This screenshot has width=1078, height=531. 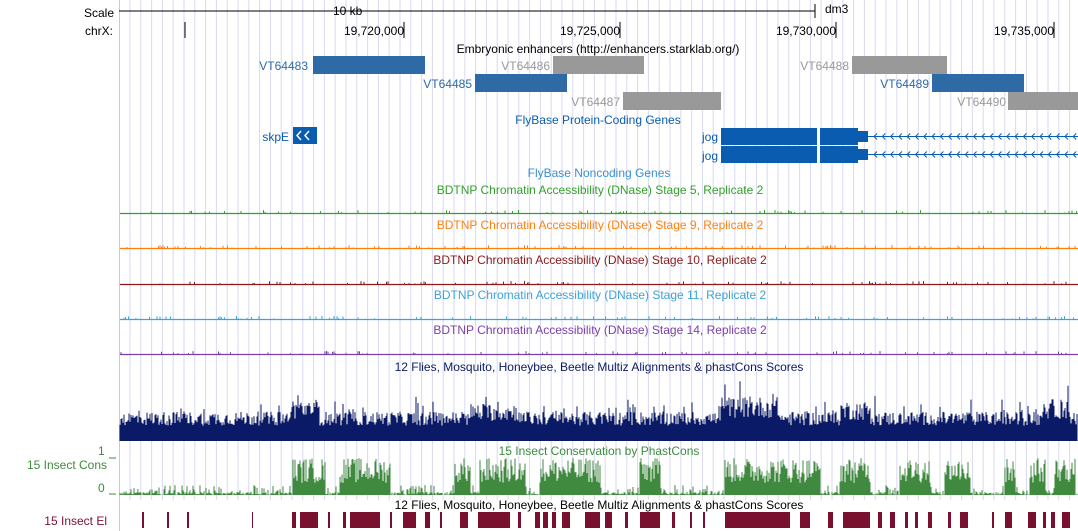 What do you see at coordinates (101, 488) in the screenshot?
I see `phastcons-ymin-label: 0` at bounding box center [101, 488].